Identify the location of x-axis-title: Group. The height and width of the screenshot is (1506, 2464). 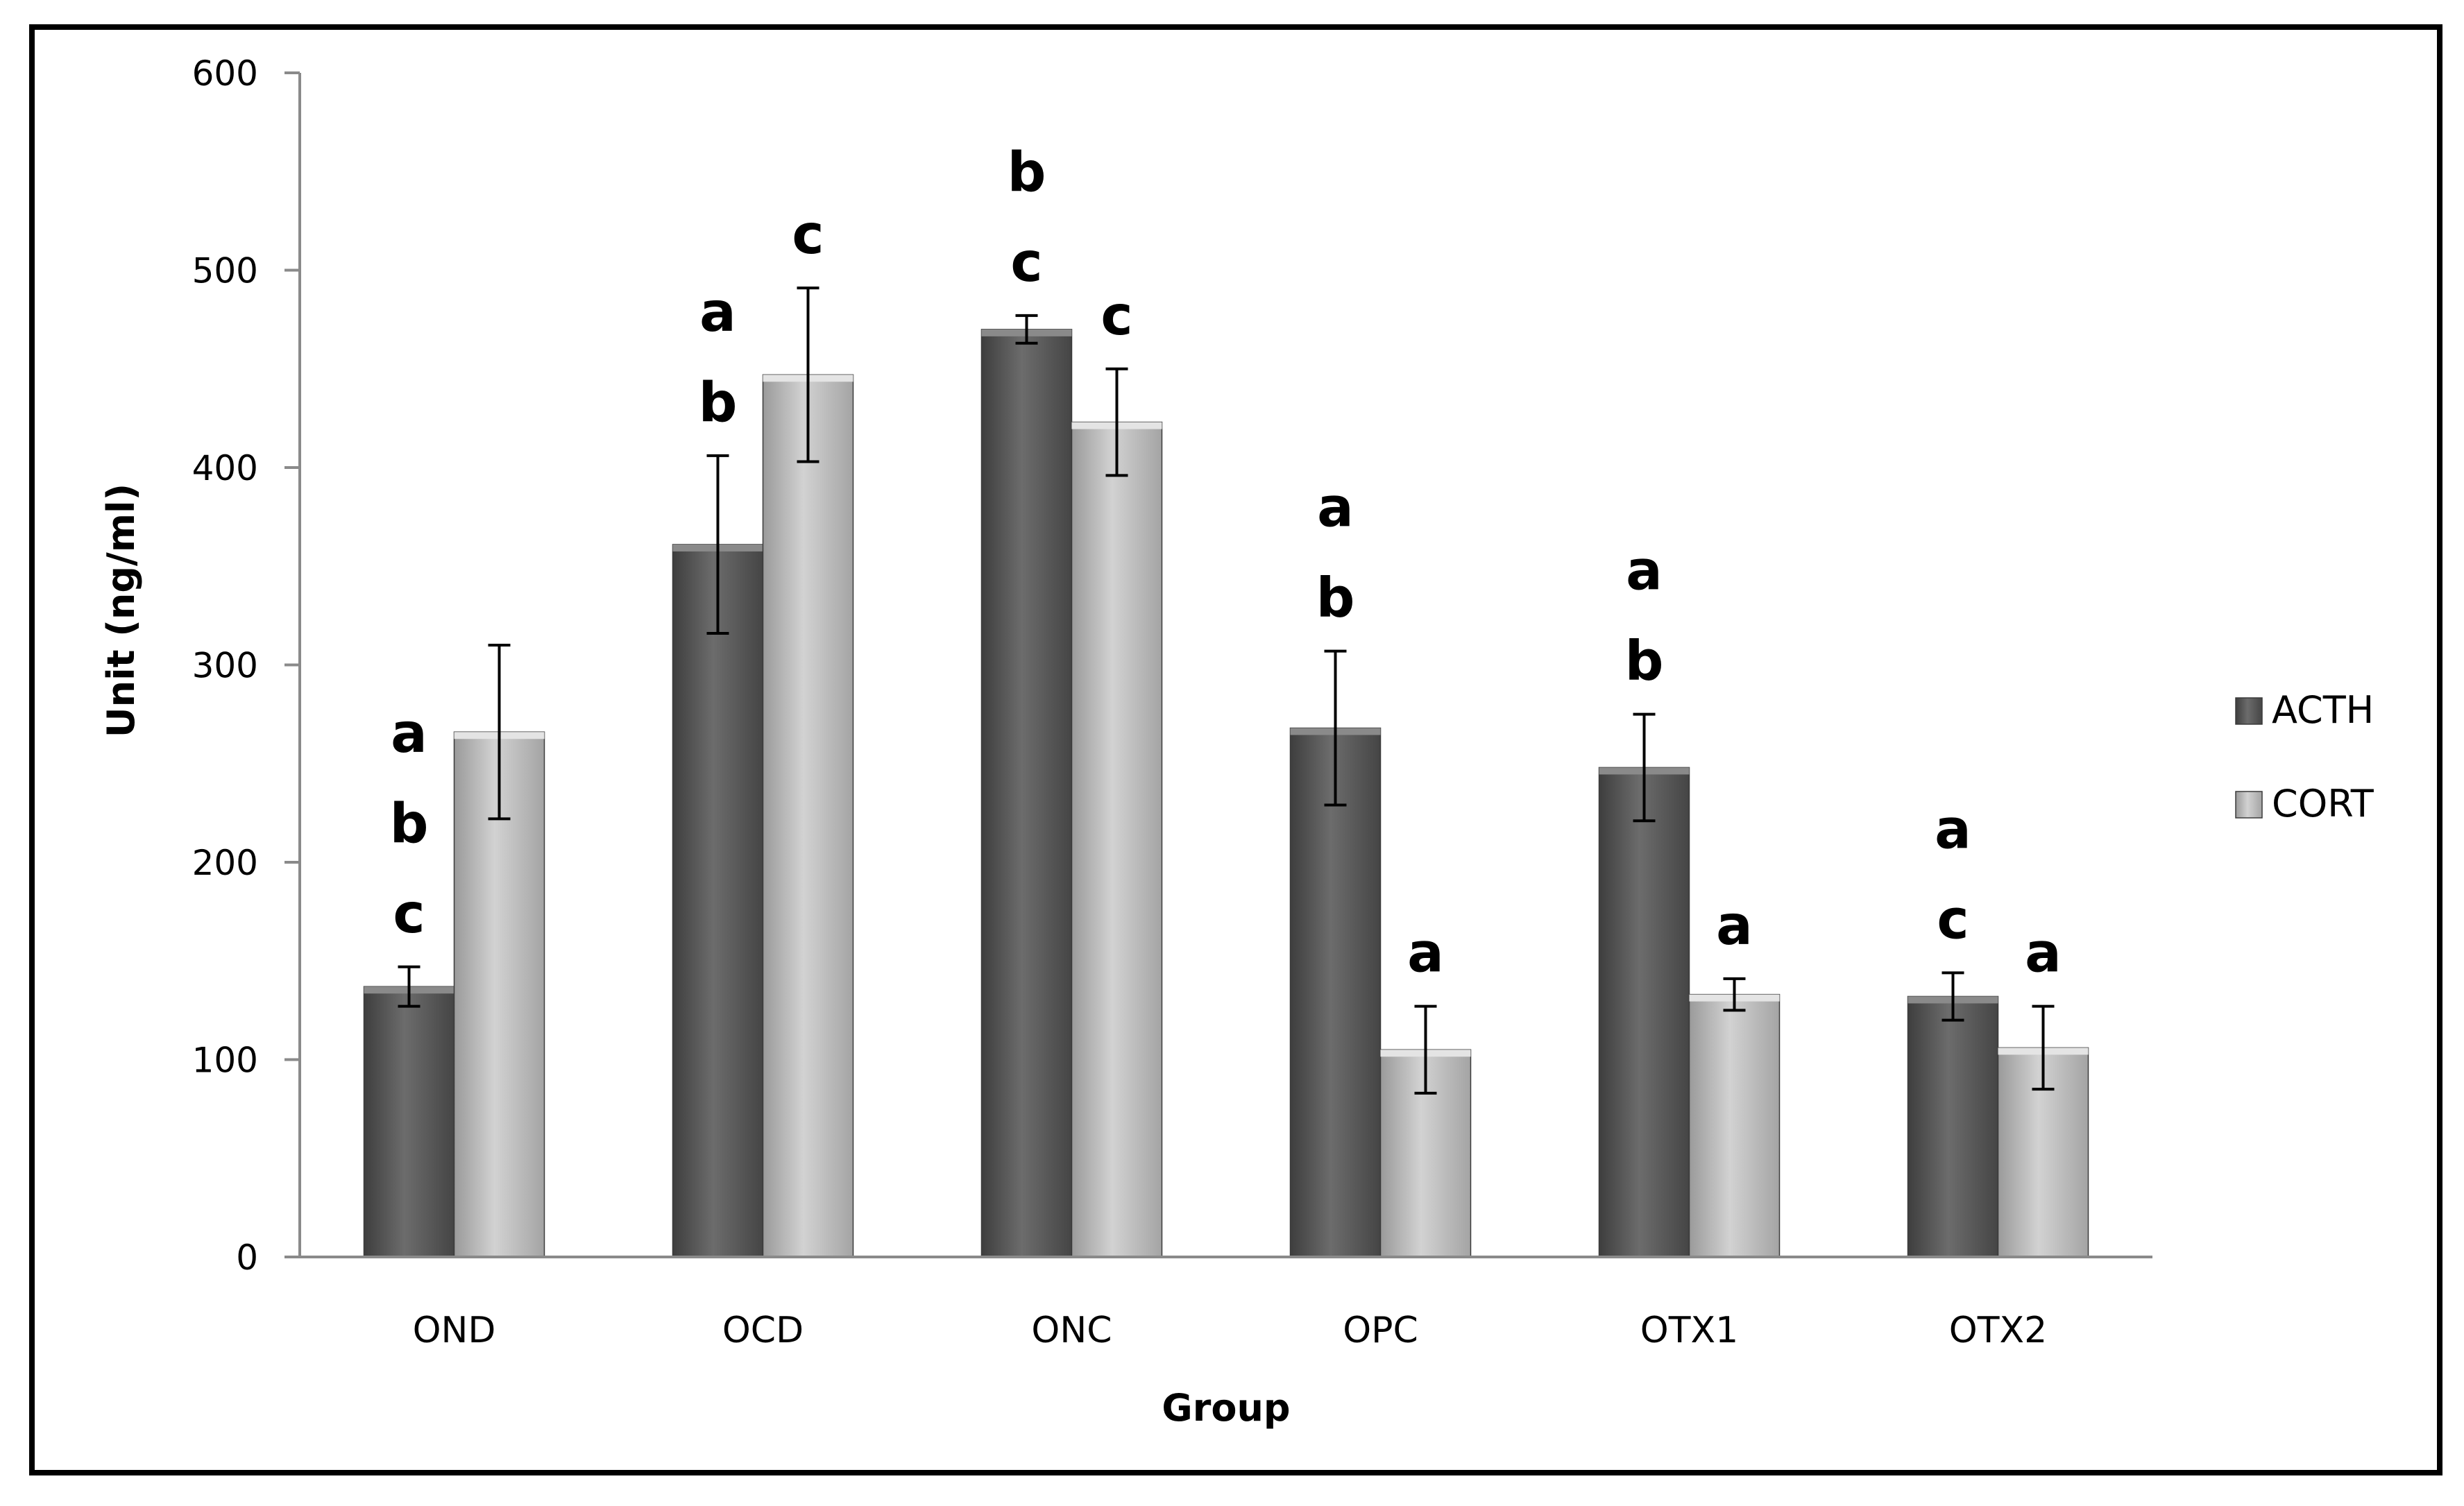
(1226, 1408).